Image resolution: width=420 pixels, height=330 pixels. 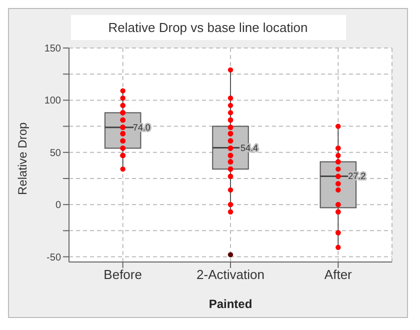 I want to click on y-tick-label: 150, so click(x=53, y=49).